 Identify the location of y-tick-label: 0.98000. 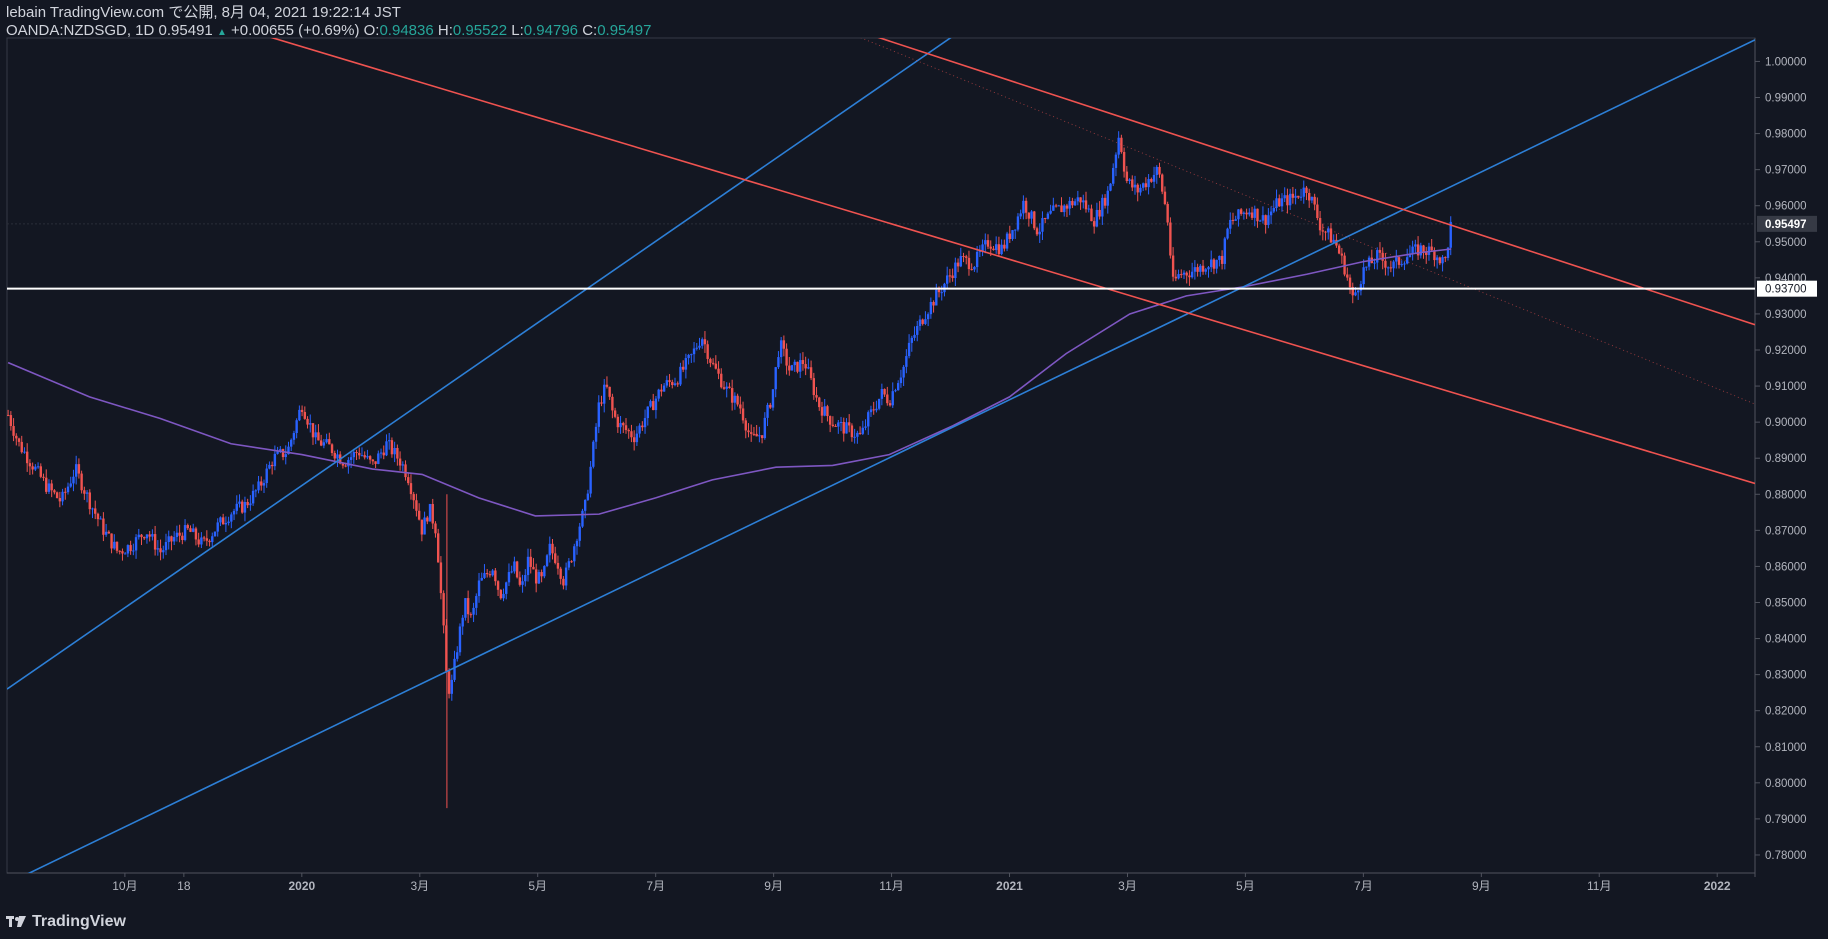
(1786, 135).